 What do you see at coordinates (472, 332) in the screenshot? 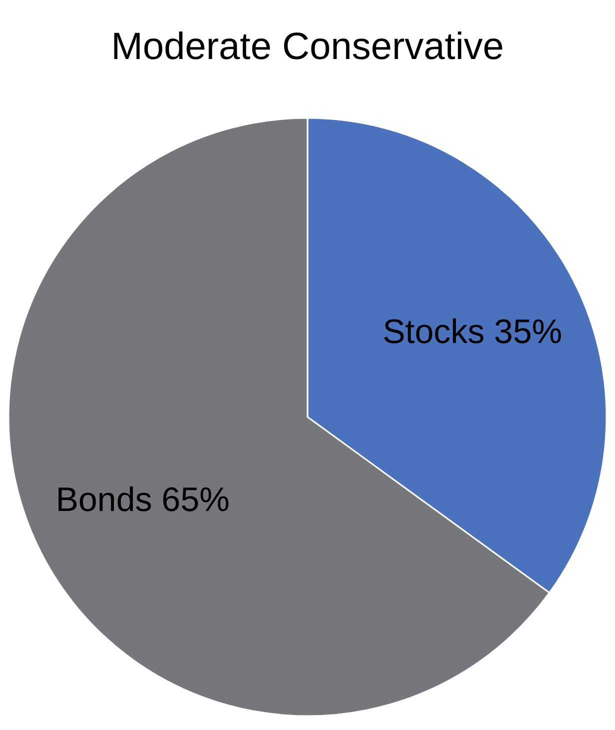
I see `slice-label: Stocks 35%` at bounding box center [472, 332].